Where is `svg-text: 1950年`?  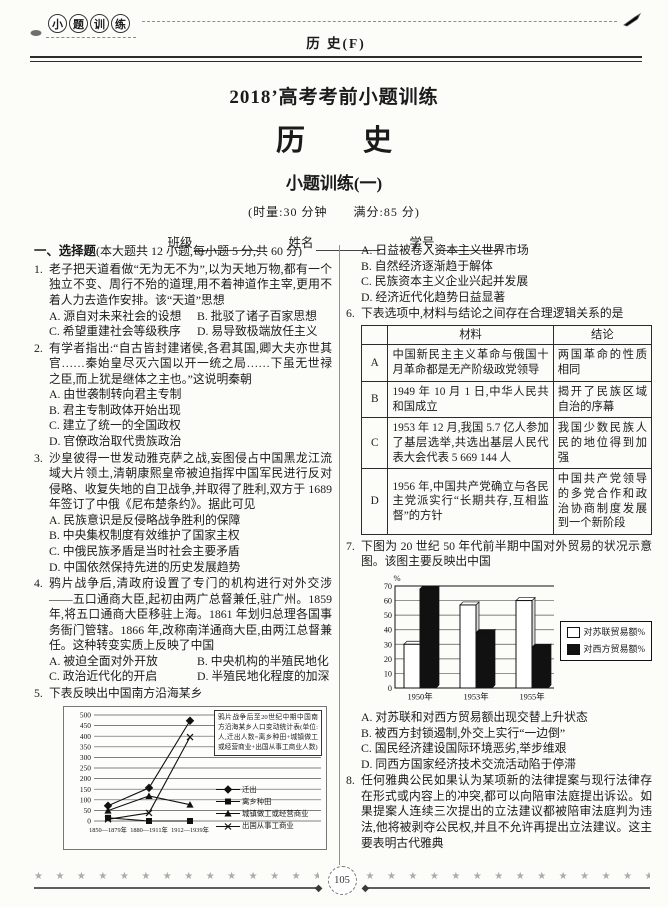 svg-text: 1950年 is located at coordinates (419, 697).